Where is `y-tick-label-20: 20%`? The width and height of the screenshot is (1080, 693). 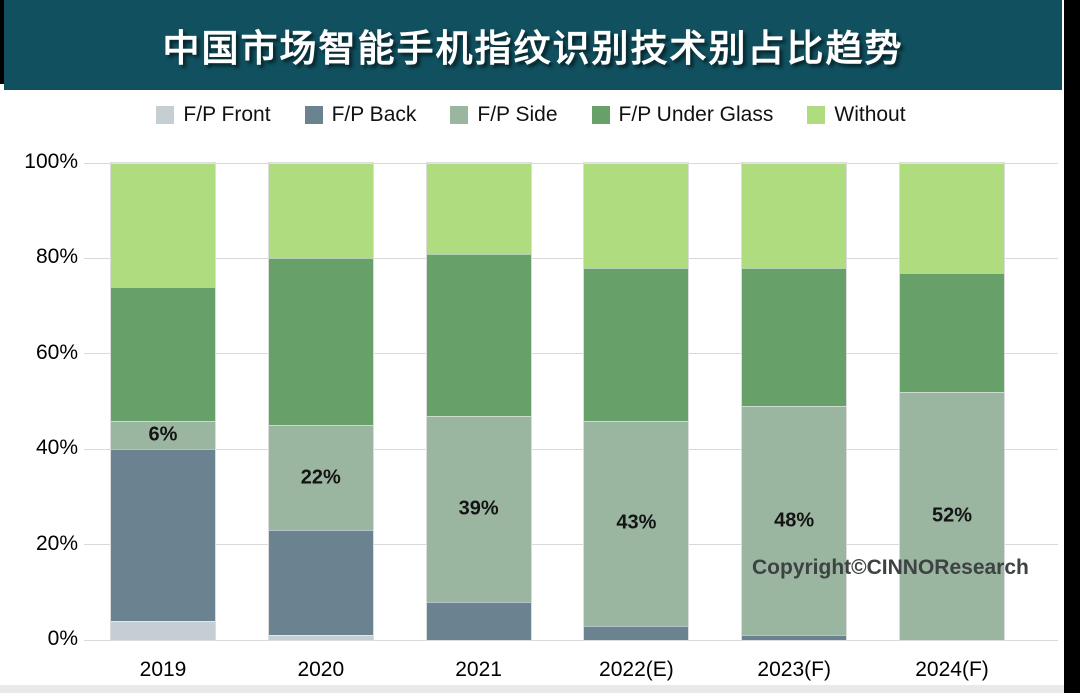
y-tick-label-20: 20% is located at coordinates (56, 543).